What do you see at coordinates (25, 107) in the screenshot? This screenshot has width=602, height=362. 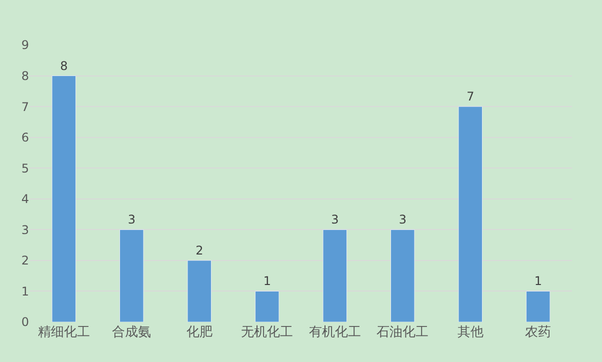 I see `y-tick-label: 7` at bounding box center [25, 107].